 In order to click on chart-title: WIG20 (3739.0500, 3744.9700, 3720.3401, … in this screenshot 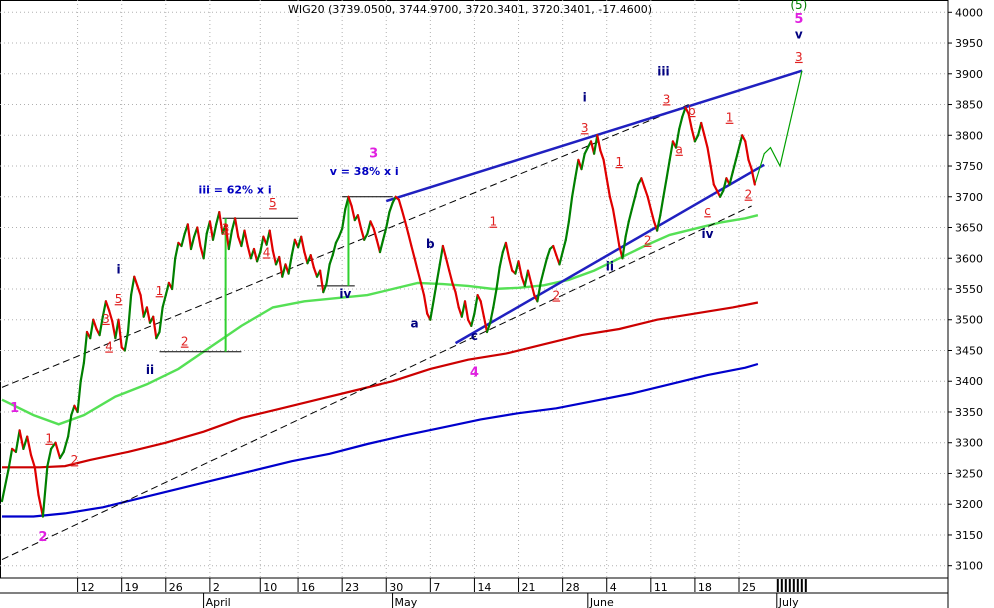, I will do `click(470, 9)`.